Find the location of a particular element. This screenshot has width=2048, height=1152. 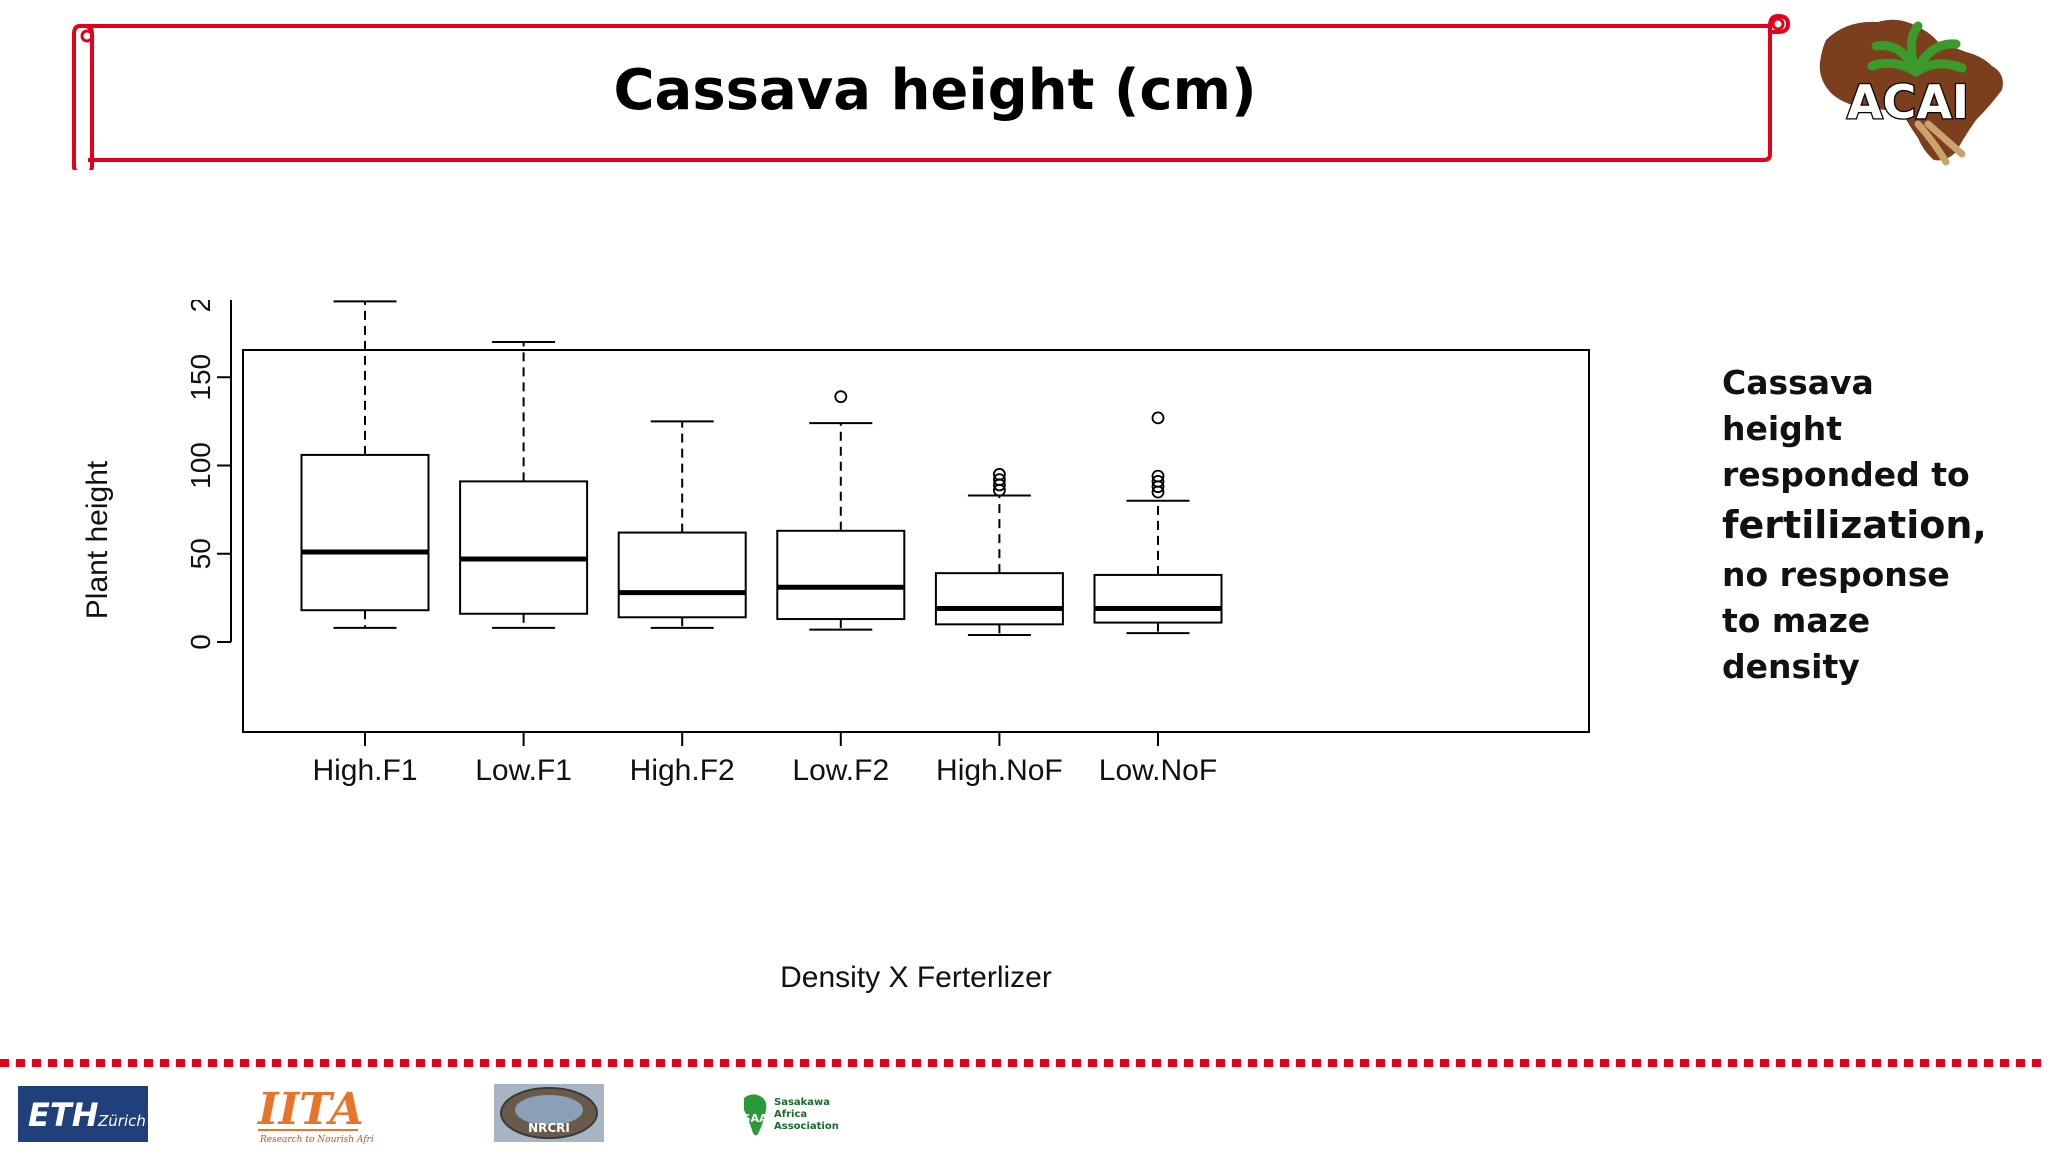

x-tick-label: Low.F1 is located at coordinates (523, 770).